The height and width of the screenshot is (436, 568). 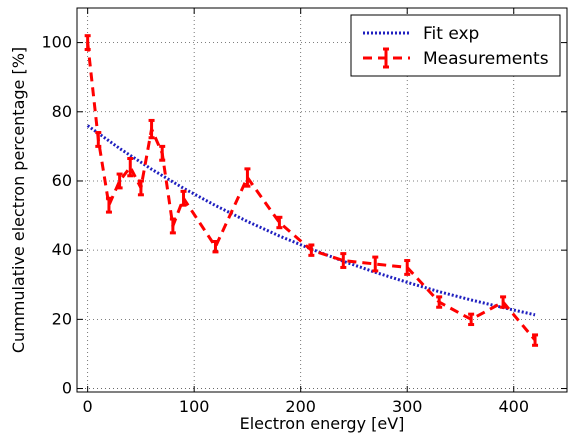 What do you see at coordinates (18, 200) in the screenshot?
I see `y-axis-label: Cummulative electron percentage [%]` at bounding box center [18, 200].